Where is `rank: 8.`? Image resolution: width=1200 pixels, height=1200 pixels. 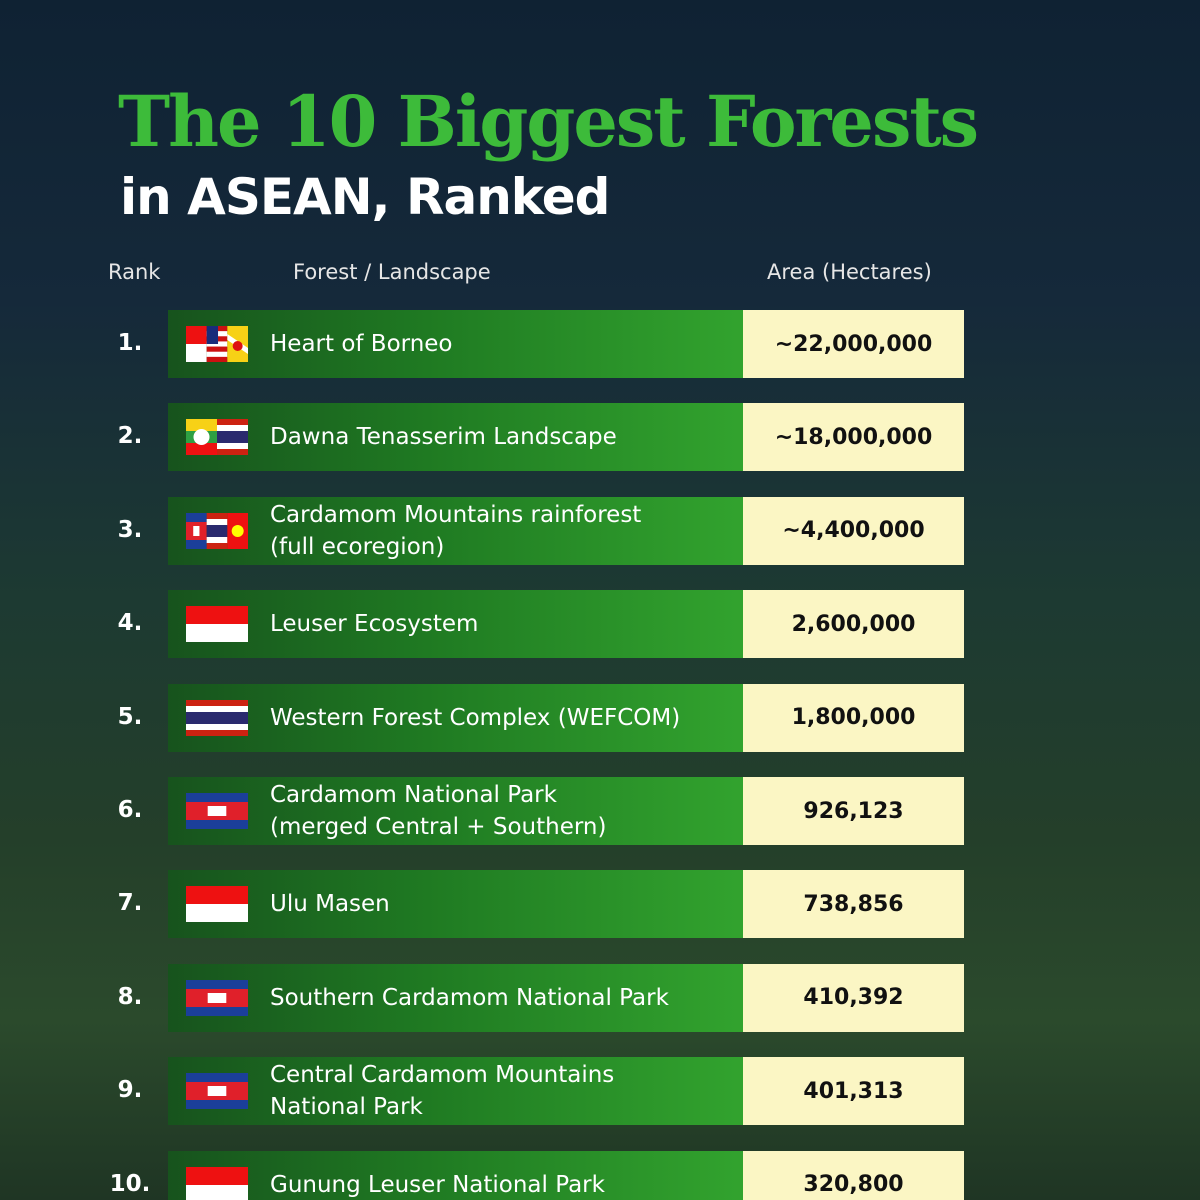
rank: 8. is located at coordinates (130, 996).